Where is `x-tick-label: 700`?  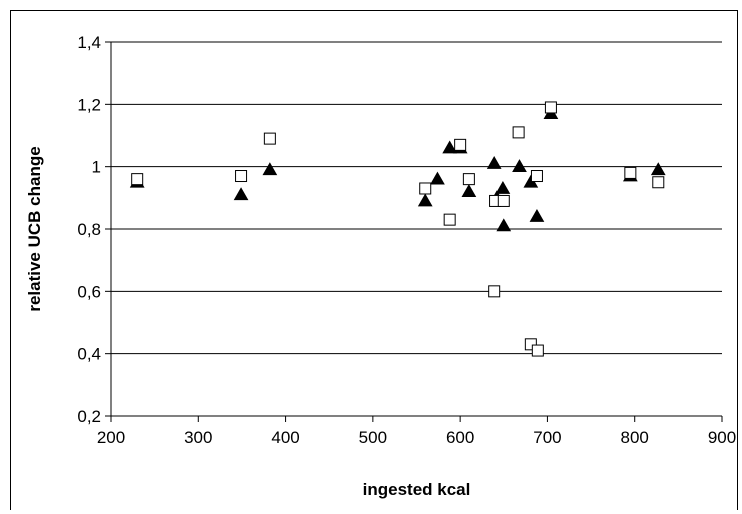
x-tick-label: 700 is located at coordinates (547, 437).